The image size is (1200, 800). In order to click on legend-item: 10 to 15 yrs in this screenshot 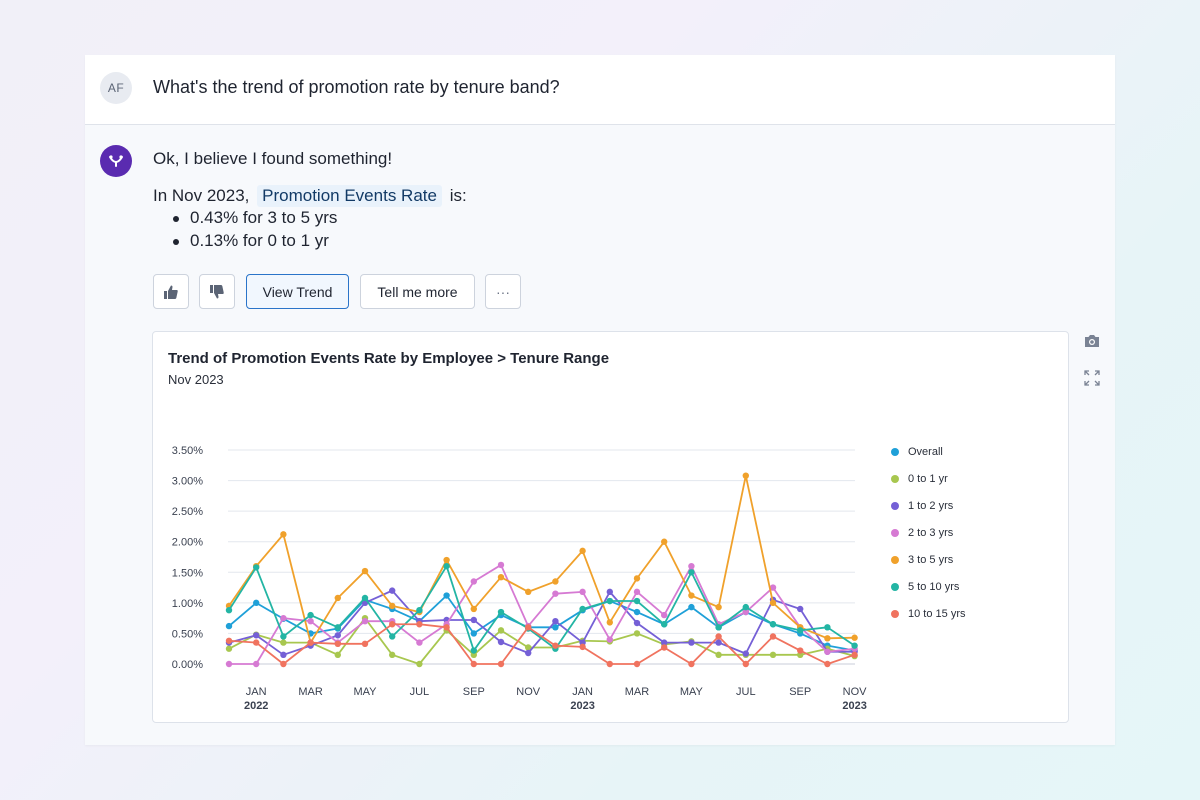, I will do `click(928, 613)`.